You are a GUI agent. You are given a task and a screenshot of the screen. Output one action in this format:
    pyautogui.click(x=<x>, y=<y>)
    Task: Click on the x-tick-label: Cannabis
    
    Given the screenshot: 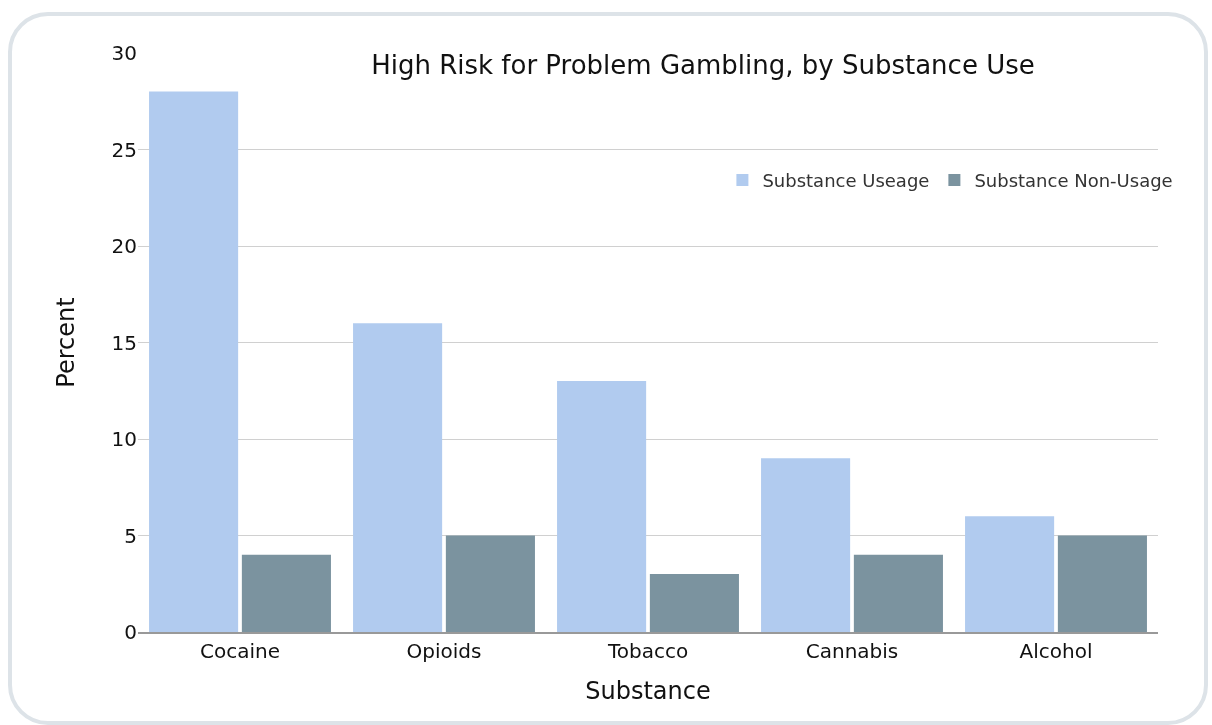 What is the action you would take?
    pyautogui.click(x=852, y=651)
    